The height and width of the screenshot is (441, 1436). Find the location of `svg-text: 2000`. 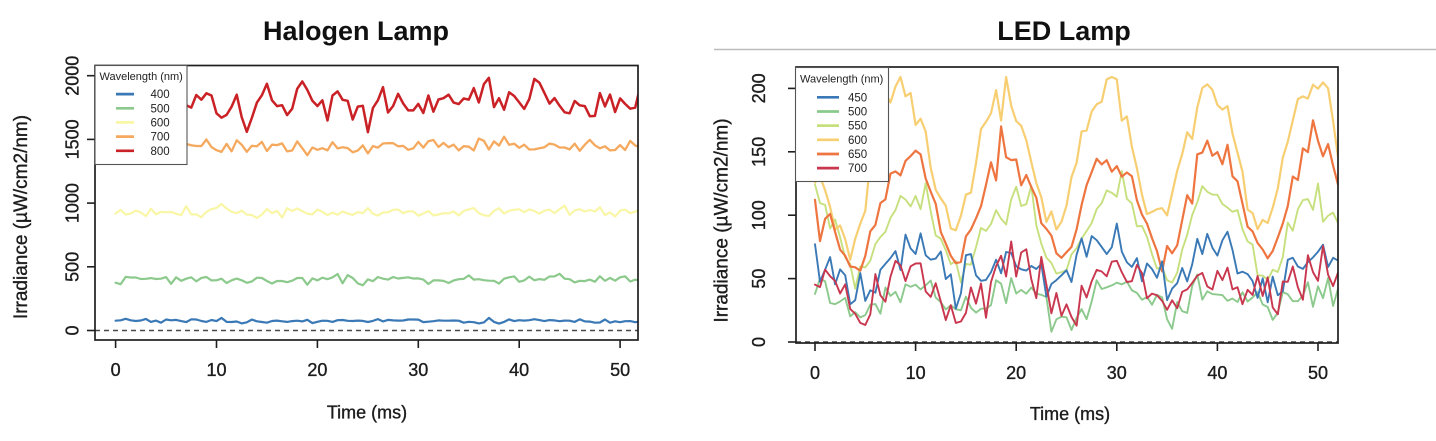

svg-text: 2000 is located at coordinates (73, 76).